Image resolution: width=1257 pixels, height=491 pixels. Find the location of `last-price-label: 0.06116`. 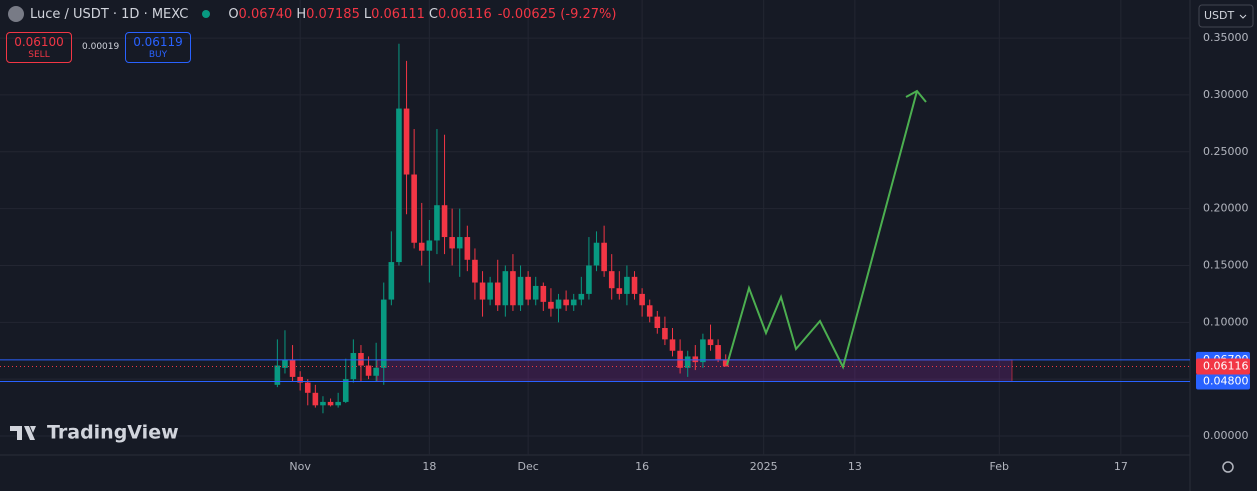

last-price-label: 0.06116 is located at coordinates (1226, 365).